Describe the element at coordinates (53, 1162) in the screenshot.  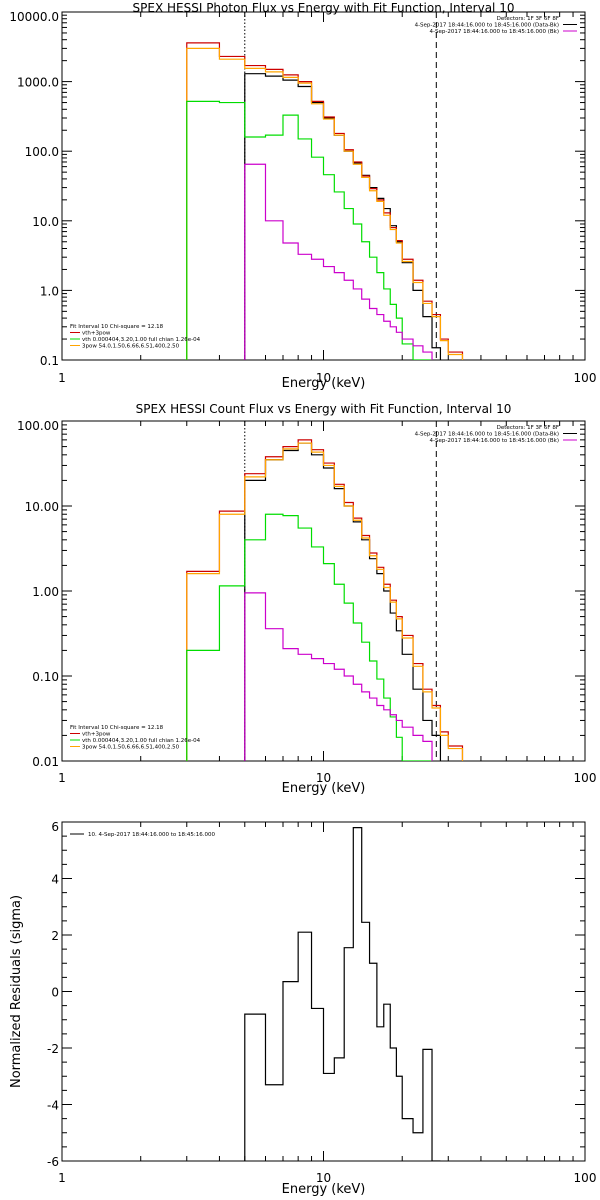
I see `y-tick-label: -6` at that location.